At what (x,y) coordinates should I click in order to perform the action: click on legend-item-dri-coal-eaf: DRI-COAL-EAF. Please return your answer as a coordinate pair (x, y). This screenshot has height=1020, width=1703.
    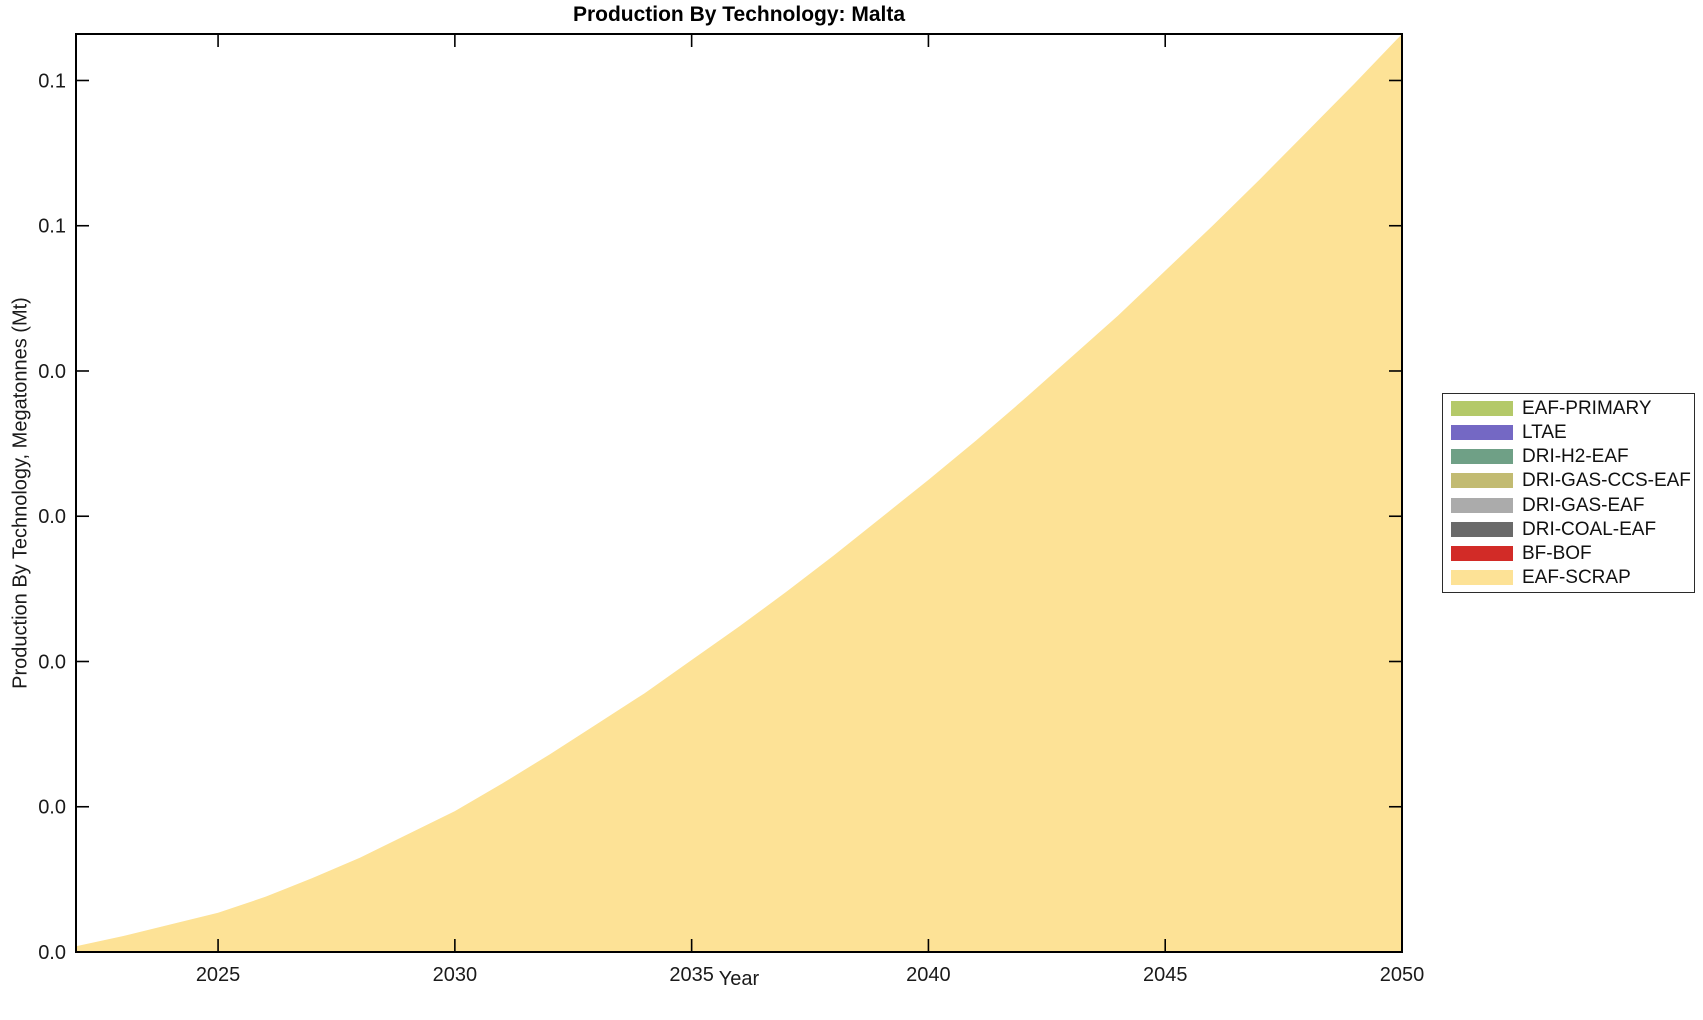
    Looking at the image, I should click on (1572, 529).